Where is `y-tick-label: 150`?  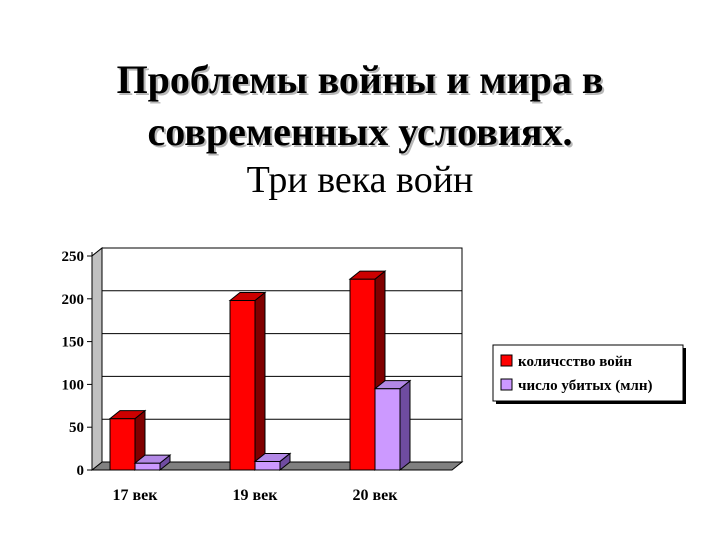 y-tick-label: 150 is located at coordinates (73, 343).